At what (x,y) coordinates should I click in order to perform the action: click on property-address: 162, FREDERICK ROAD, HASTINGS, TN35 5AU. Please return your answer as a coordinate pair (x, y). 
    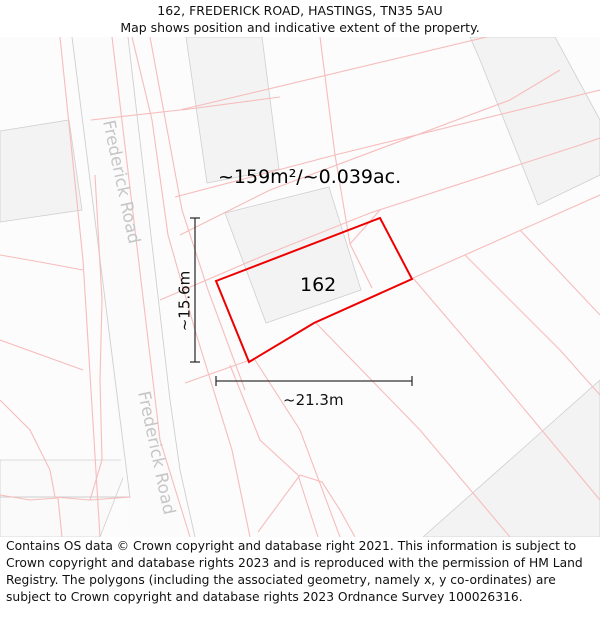
    Looking at the image, I should click on (300, 10).